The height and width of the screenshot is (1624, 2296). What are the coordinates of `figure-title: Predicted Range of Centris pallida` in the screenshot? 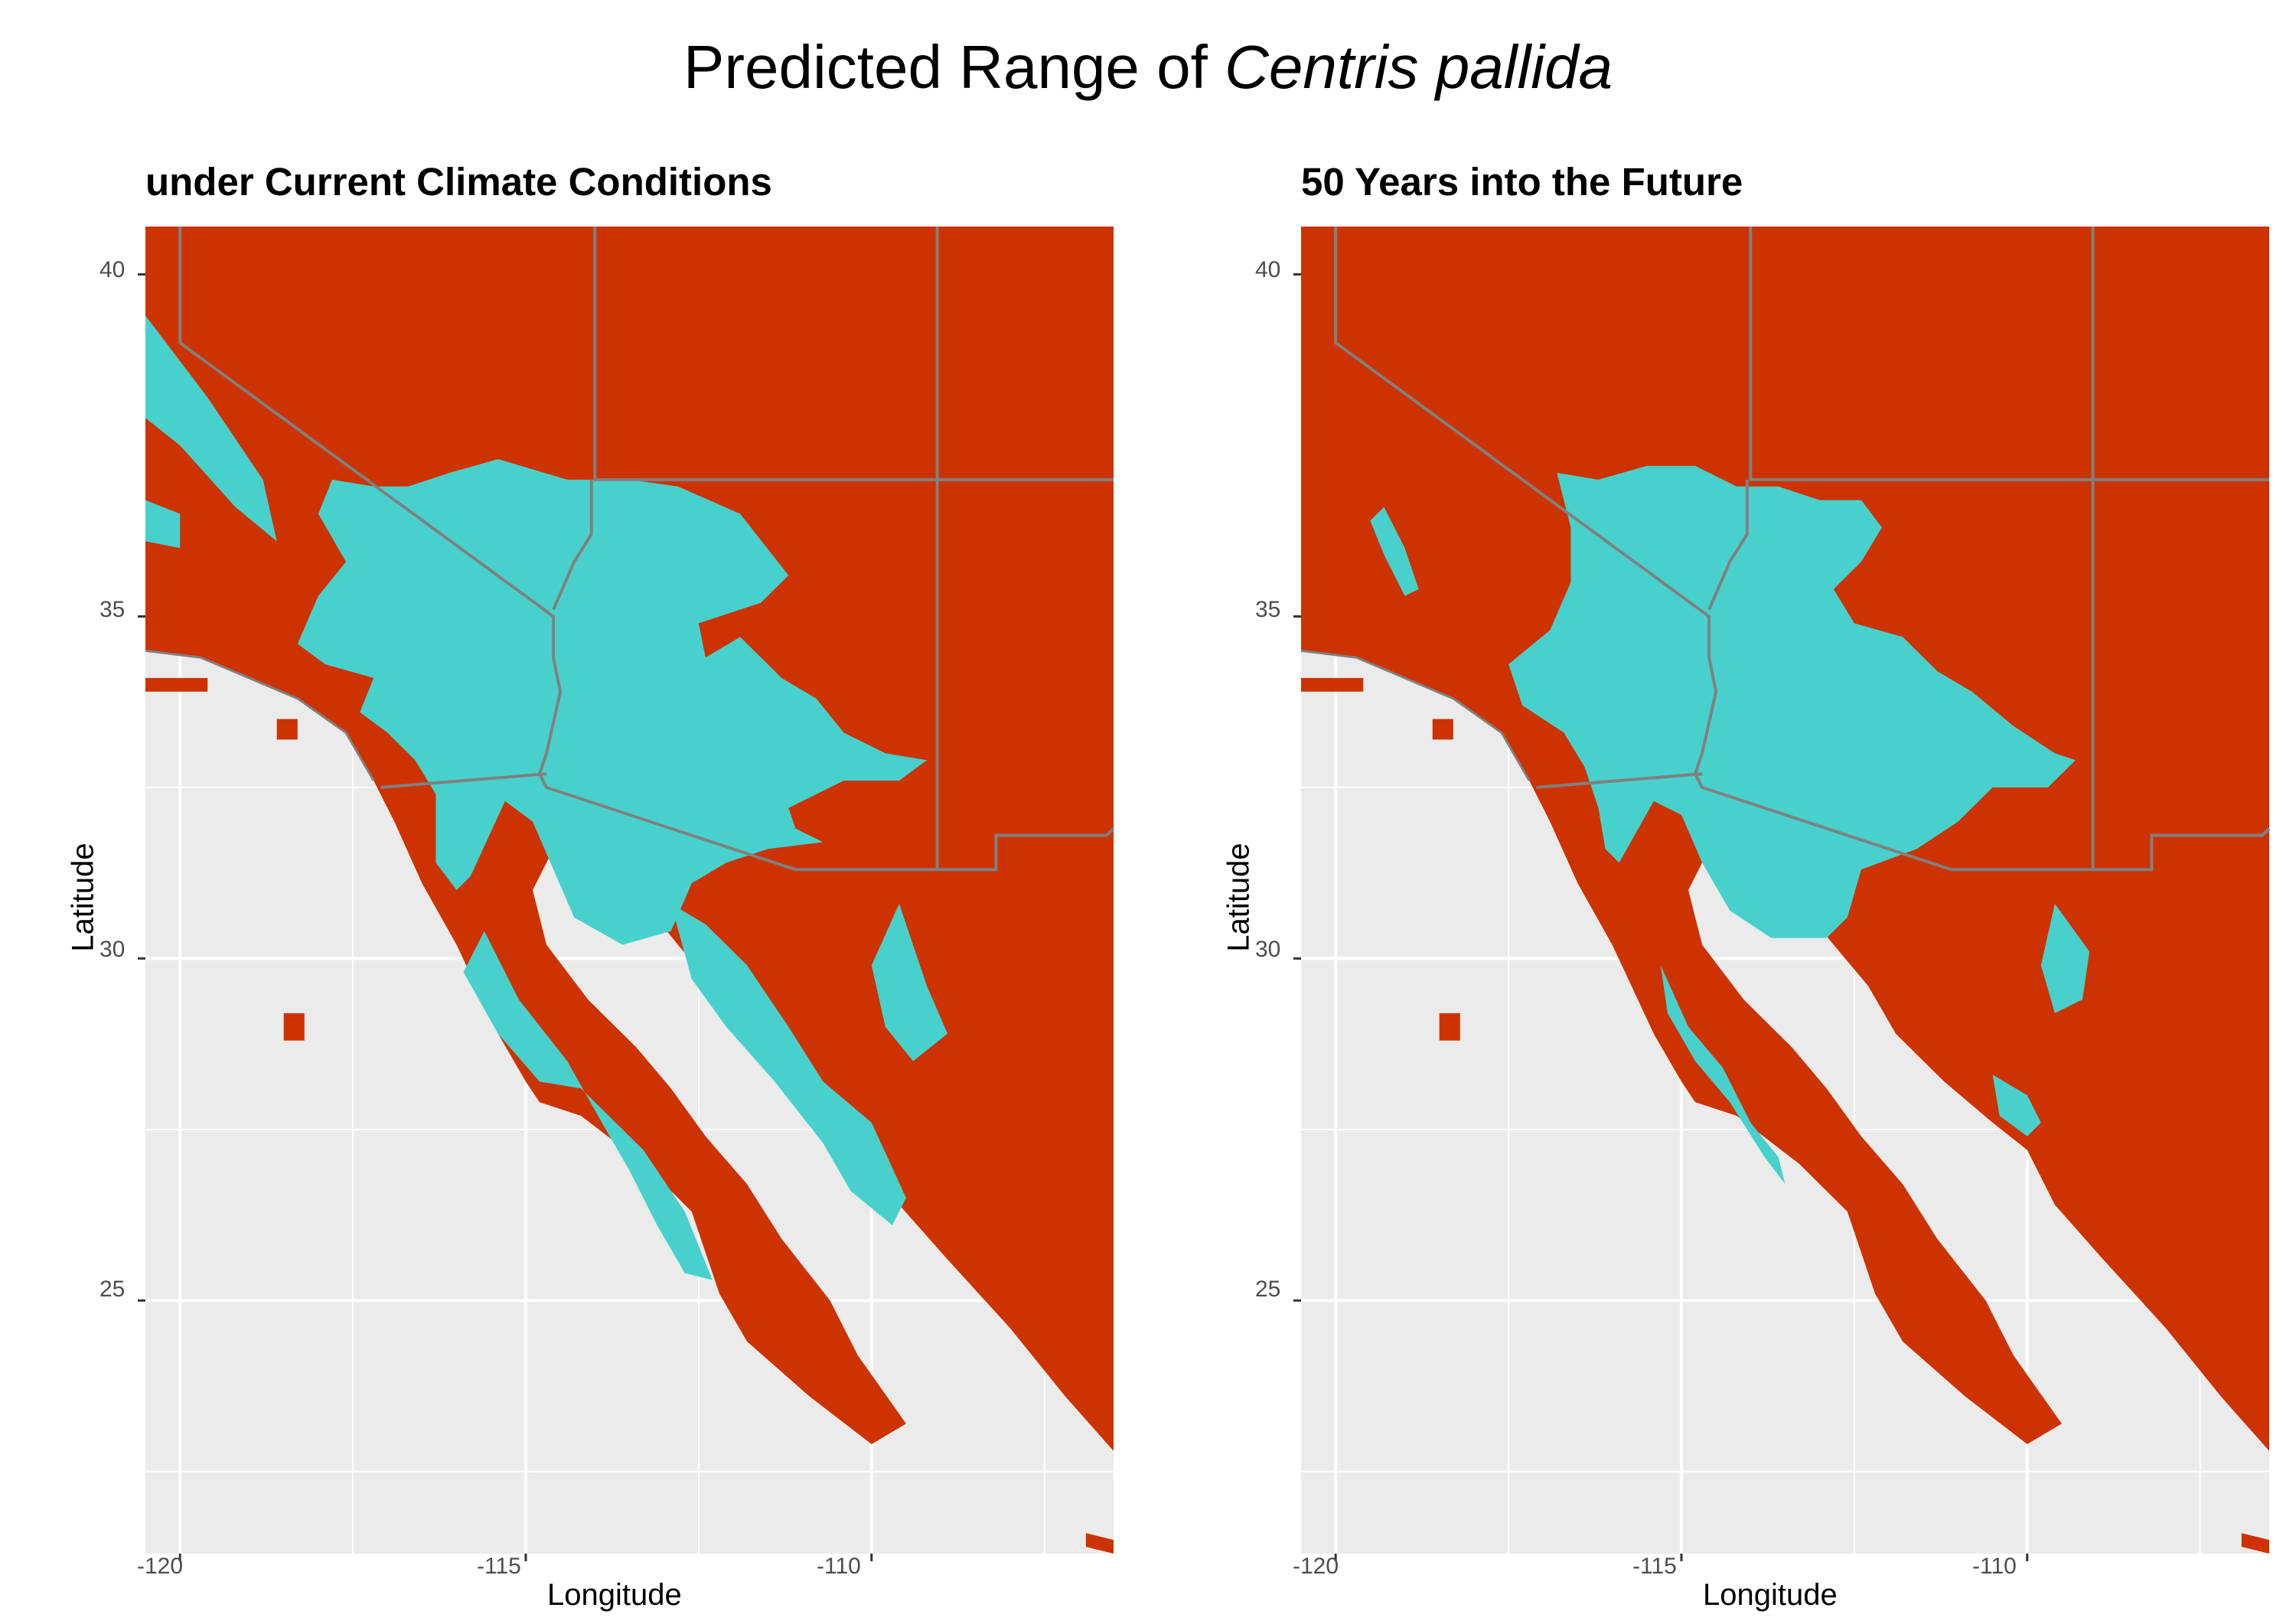 It's located at (1148, 68).